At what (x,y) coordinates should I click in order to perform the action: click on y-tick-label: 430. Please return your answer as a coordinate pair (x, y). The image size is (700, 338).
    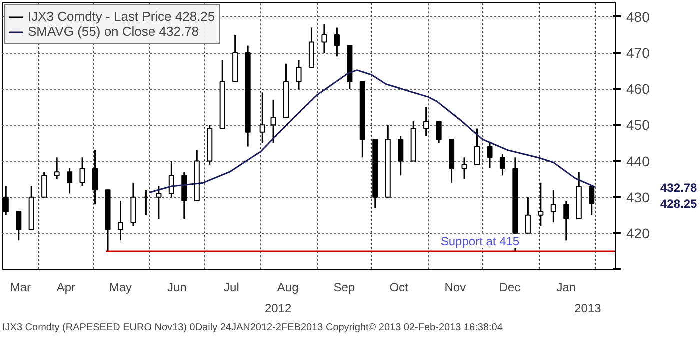
    Looking at the image, I should click on (638, 197).